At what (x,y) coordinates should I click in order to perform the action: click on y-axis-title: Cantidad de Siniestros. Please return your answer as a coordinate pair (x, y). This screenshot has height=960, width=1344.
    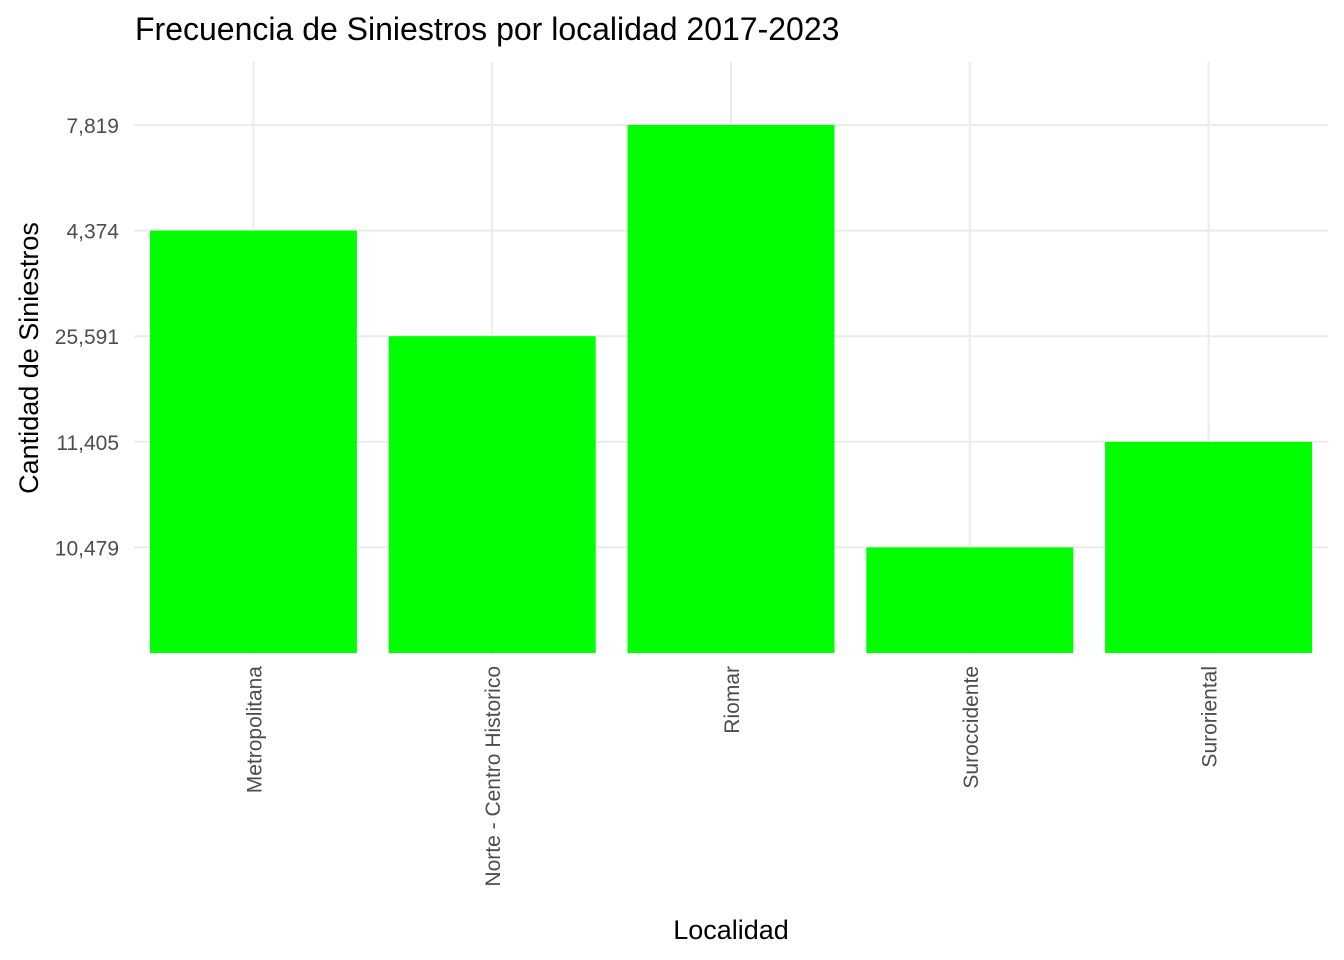
    Looking at the image, I should click on (29, 358).